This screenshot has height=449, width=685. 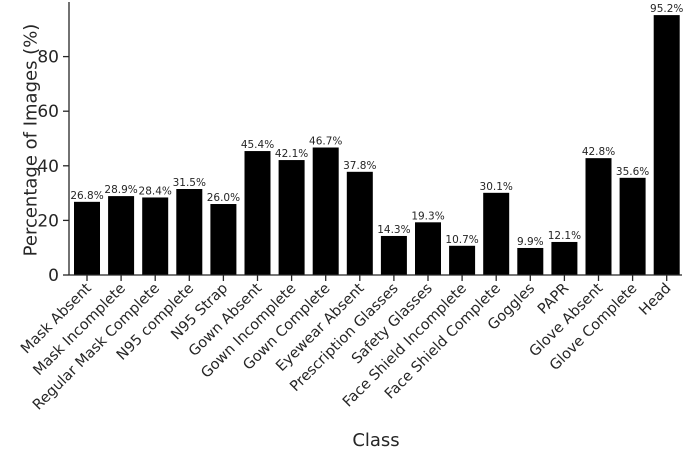 What do you see at coordinates (30, 140) in the screenshot?
I see `y-axis-title: Percentage of Images (%)` at bounding box center [30, 140].